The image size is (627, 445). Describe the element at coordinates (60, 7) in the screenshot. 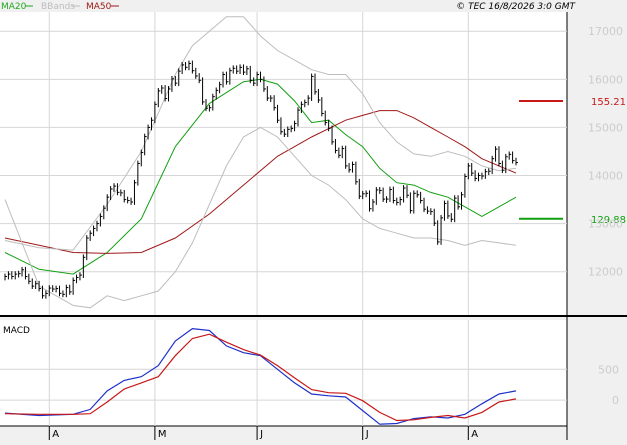

I see `legend: MA20 BBands MA50` at that location.